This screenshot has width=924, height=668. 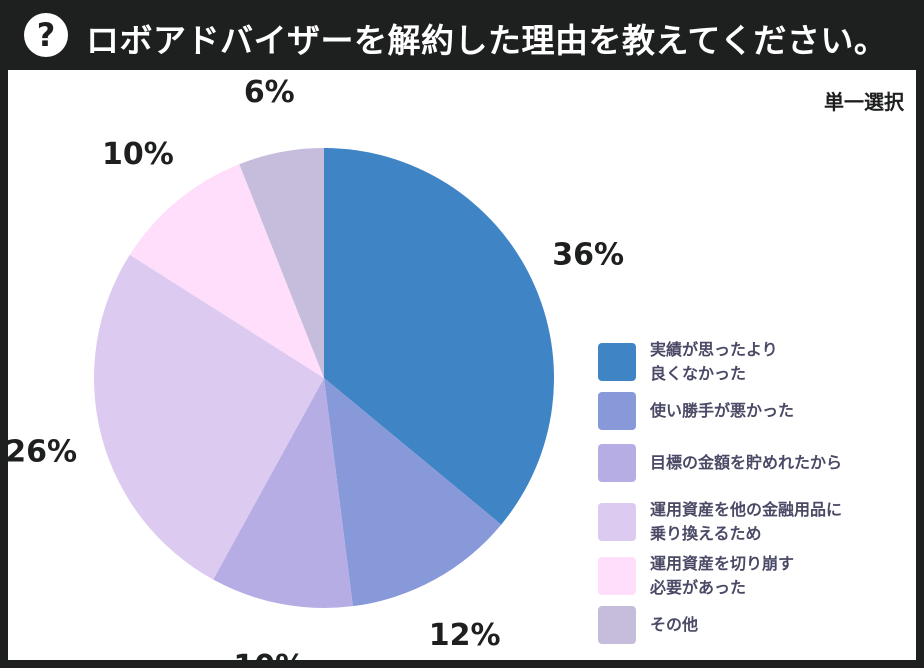 I want to click on legend-label: 運用資産を切り崩す 必要があった, so click(x=722, y=575).